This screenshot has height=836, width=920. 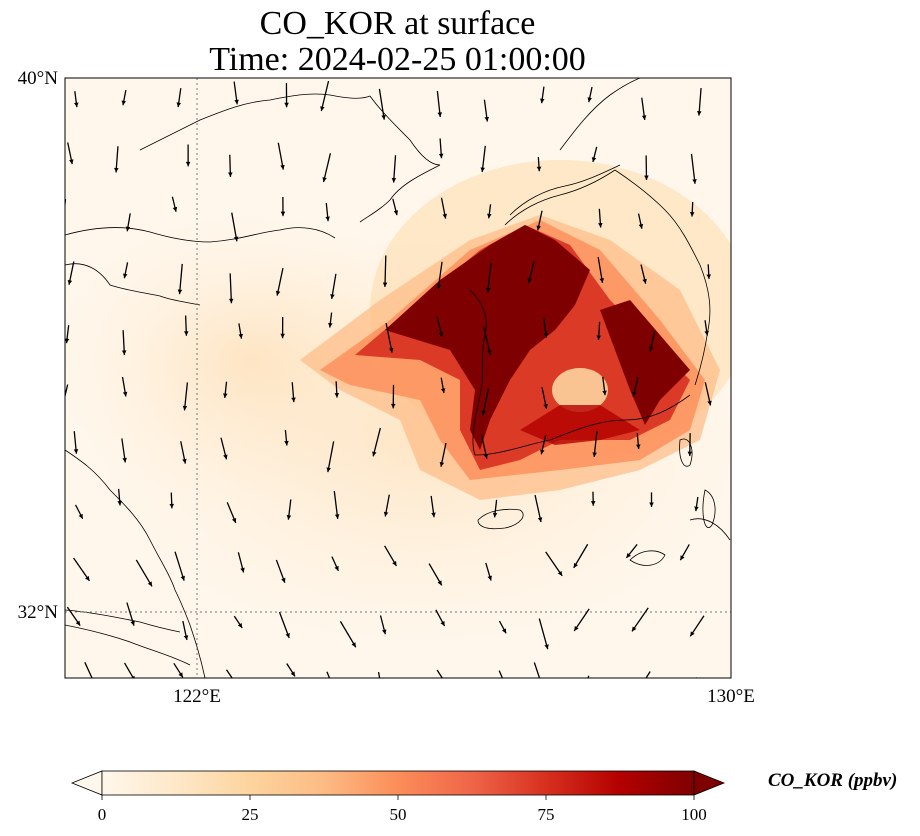 I want to click on high-concentration-region, so click(x=487, y=337).